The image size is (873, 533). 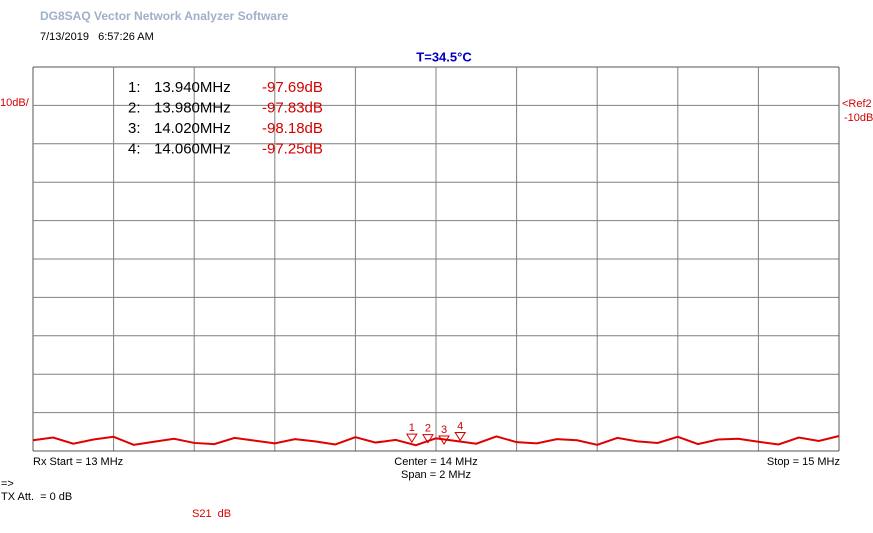 What do you see at coordinates (192, 87) in the screenshot?
I see `marker-frequency: 13.940MHz` at bounding box center [192, 87].